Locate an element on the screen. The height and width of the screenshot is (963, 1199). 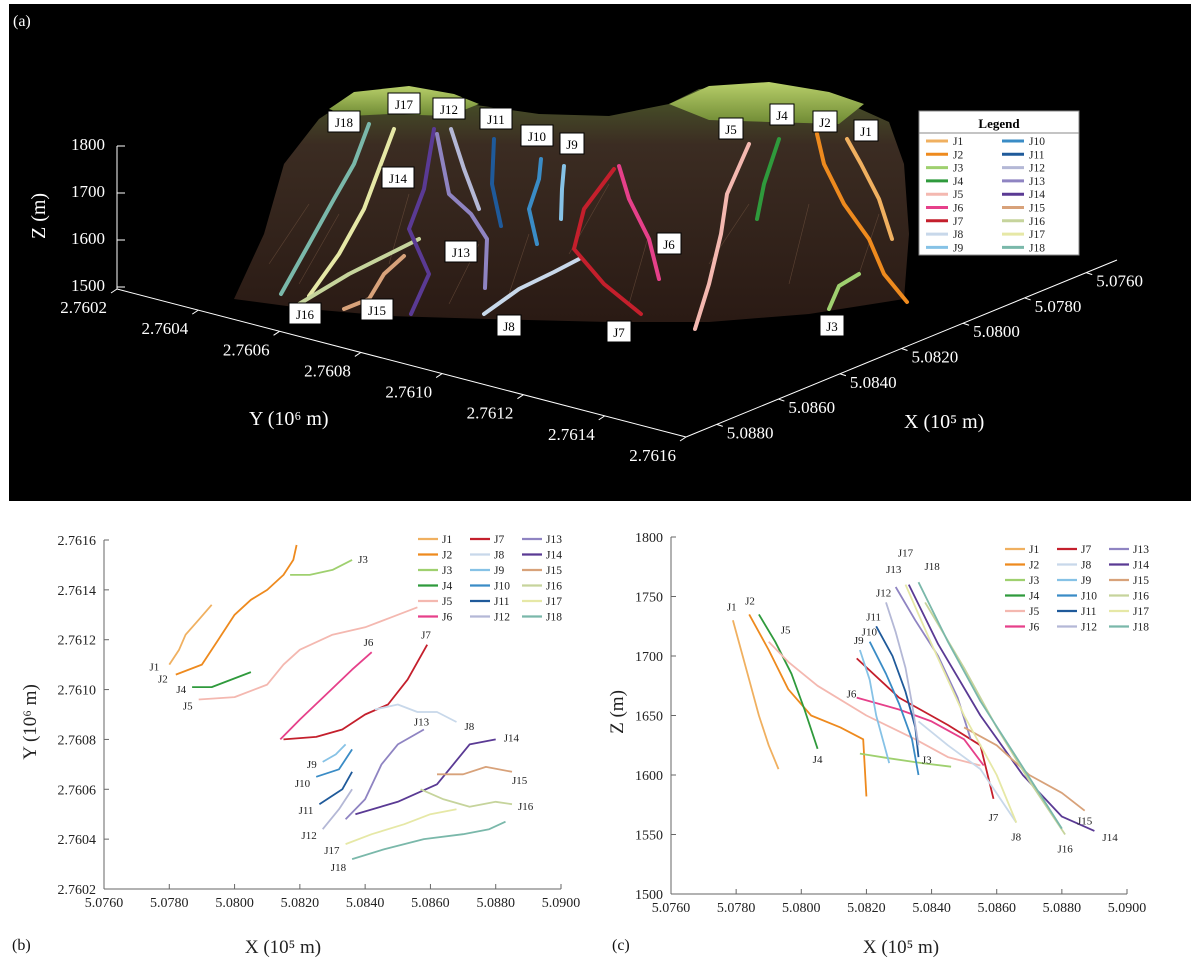
z-ticks: 1800 1700 1600 1500 is located at coordinates (88, 215).